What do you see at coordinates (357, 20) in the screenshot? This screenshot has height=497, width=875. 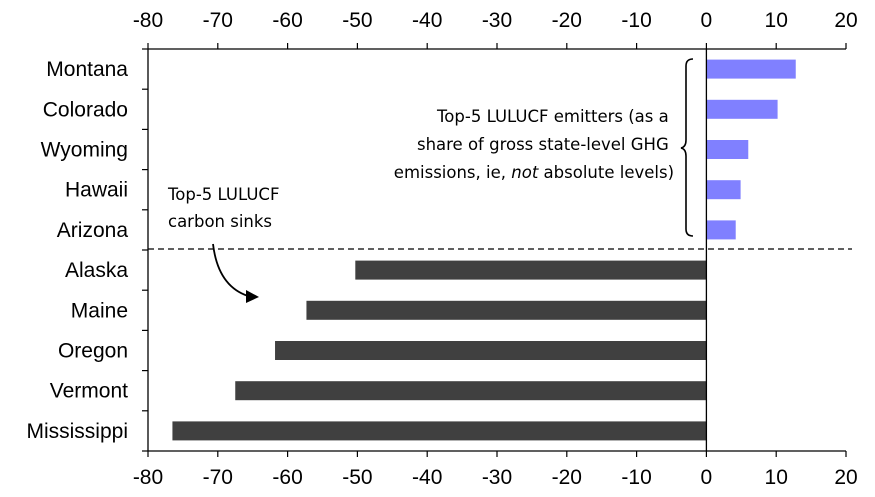 I see `top-tick-label: -50` at bounding box center [357, 20].